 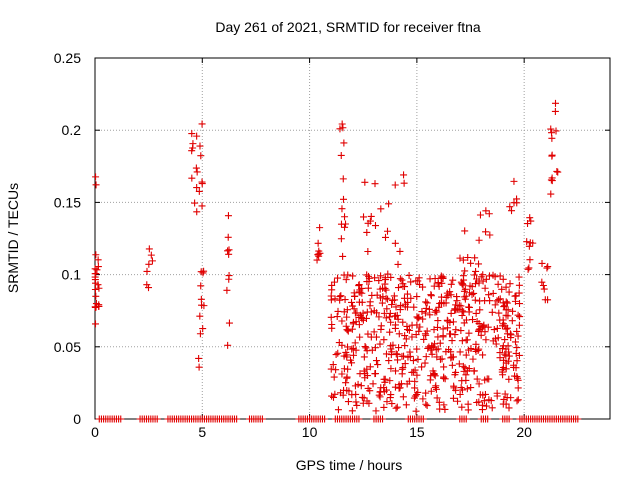 I want to click on y-tick-label: 0, so click(x=77, y=419).